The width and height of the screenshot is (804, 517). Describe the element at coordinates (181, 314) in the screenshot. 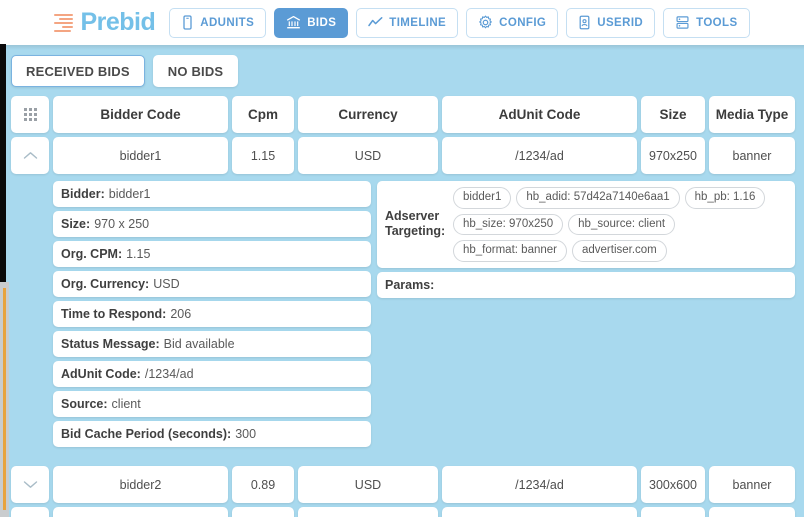

I see `detail-time-to-respond-value: 206` at that location.